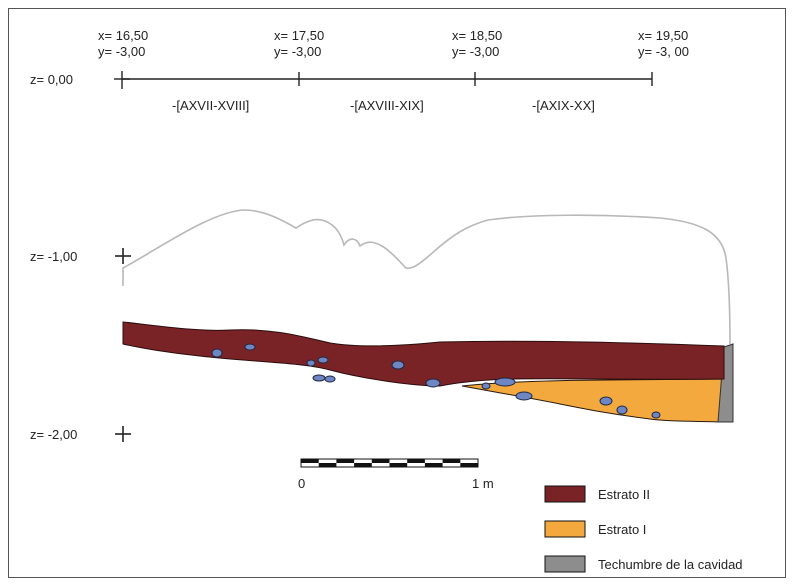  Describe the element at coordinates (477, 35) in the screenshot. I see `coord-x-3: x= 18,50` at that location.